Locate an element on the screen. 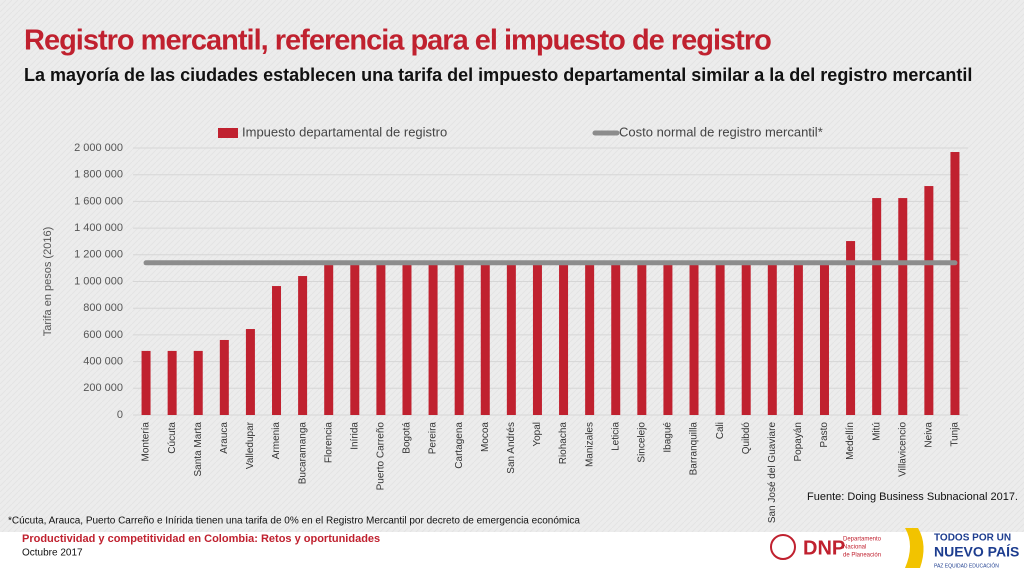  x-tick-label: Bucaramanga is located at coordinates (302, 453).